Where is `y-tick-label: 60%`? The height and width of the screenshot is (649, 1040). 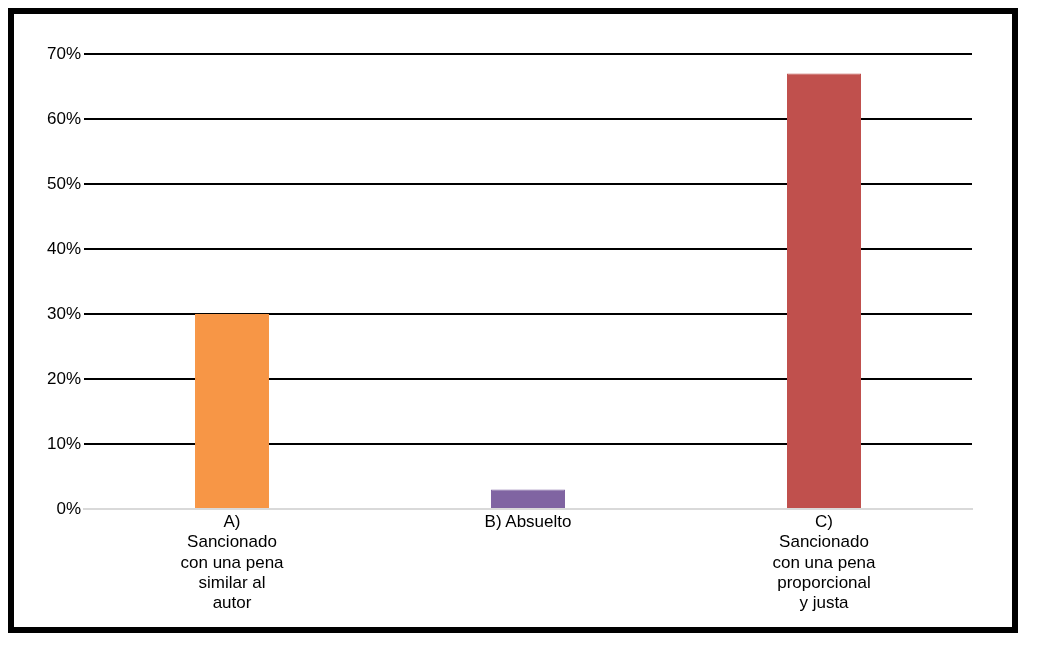 y-tick-label: 60% is located at coordinates (64, 118).